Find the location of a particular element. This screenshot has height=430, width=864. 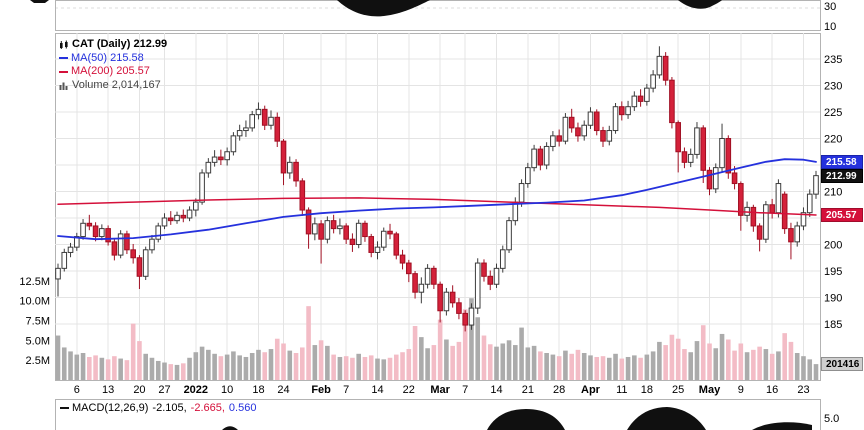

svg-text: 2.5M is located at coordinates (38, 361).